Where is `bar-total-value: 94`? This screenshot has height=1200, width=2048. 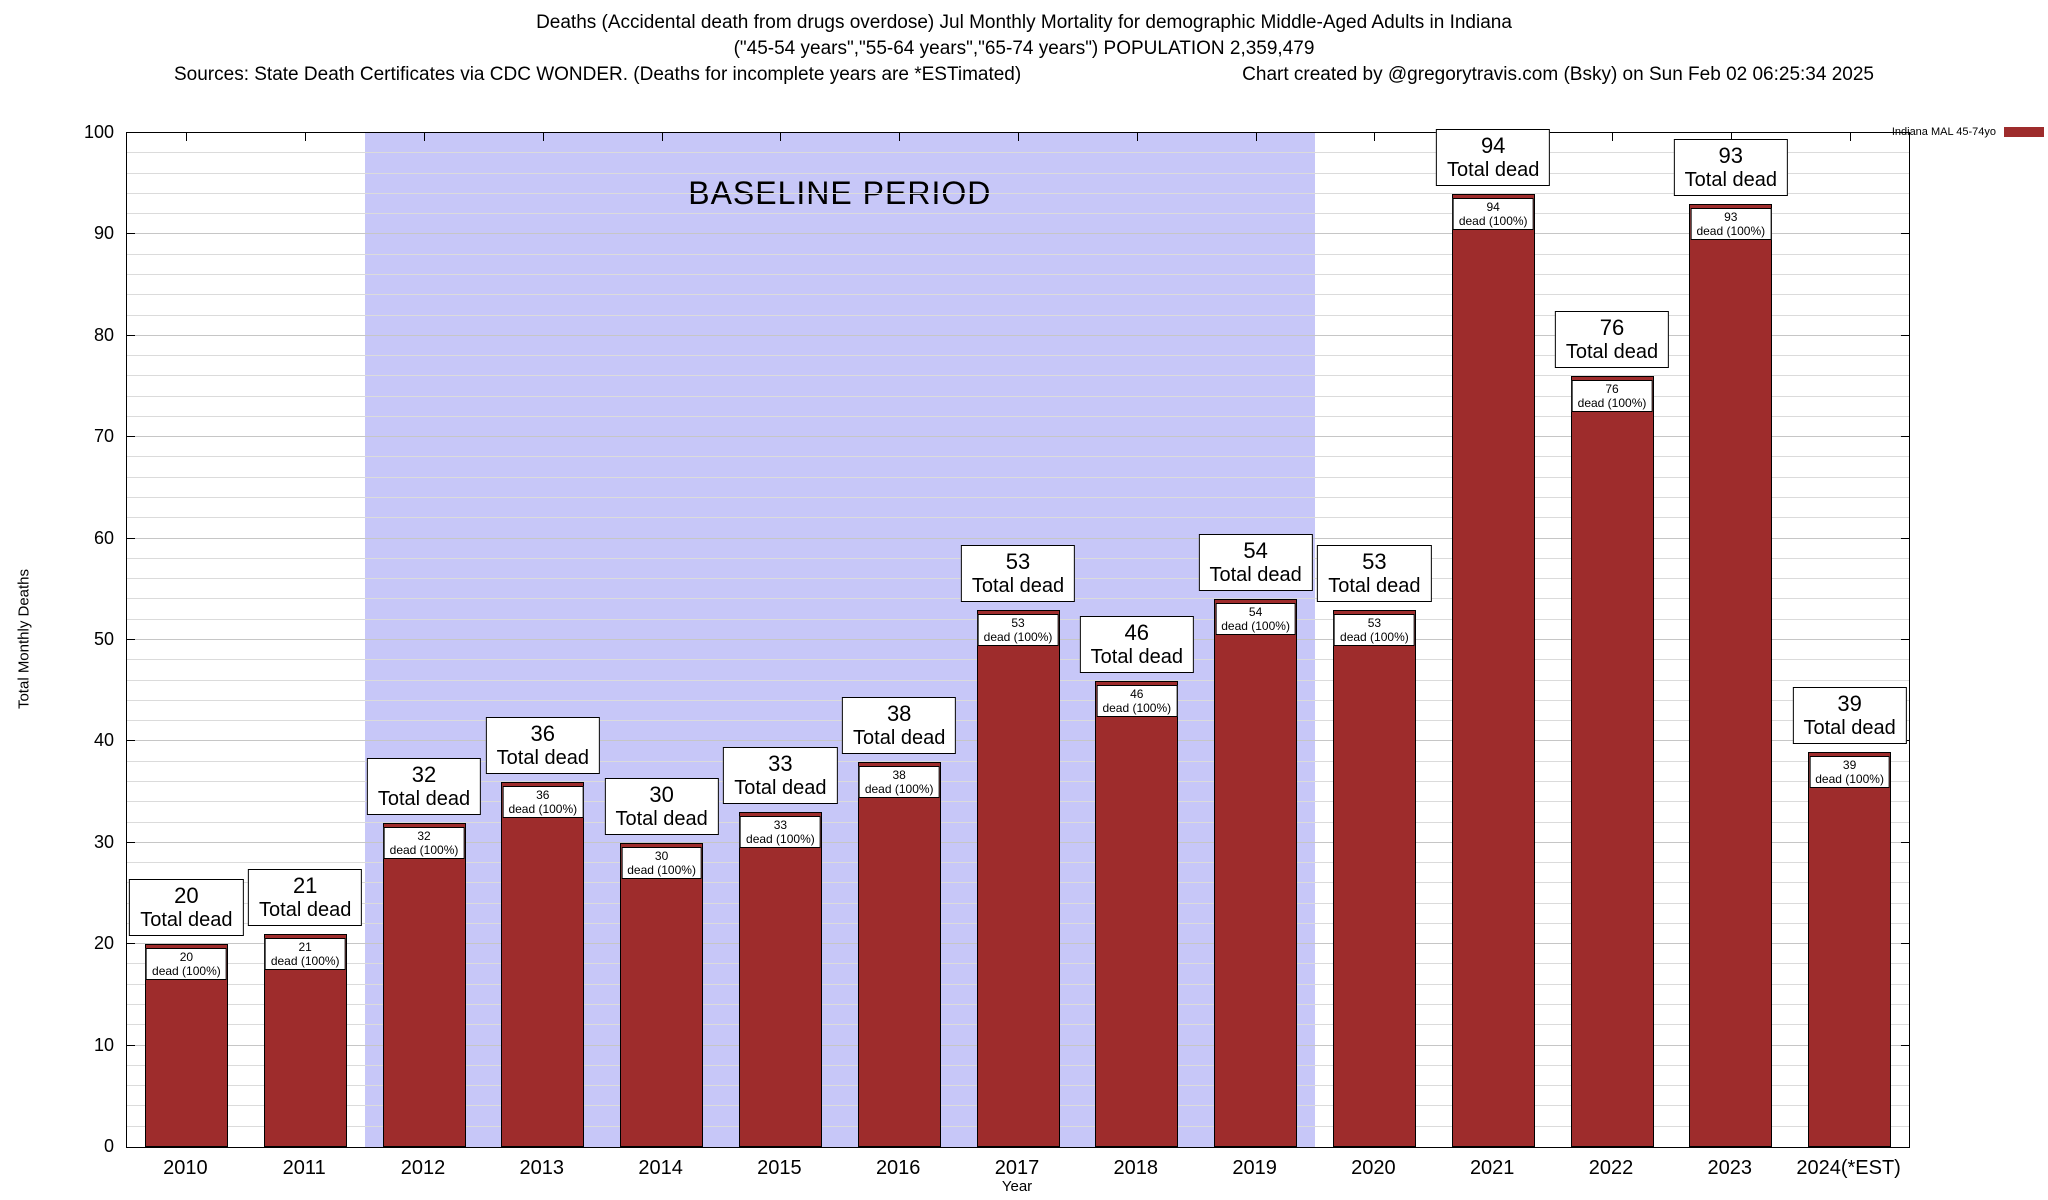 bar-total-value: 94 is located at coordinates (1493, 145).